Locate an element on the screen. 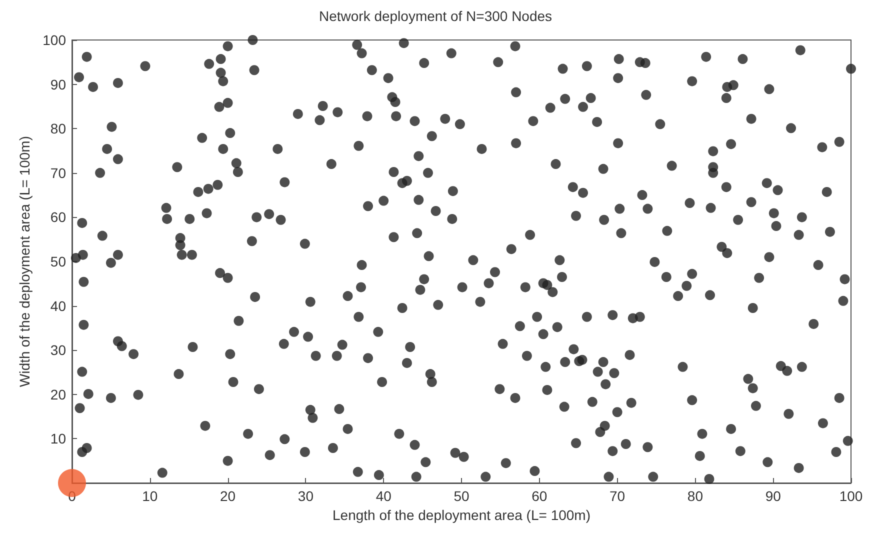 This screenshot has height=536, width=871. y-tick-label: 40 is located at coordinates (58, 306).